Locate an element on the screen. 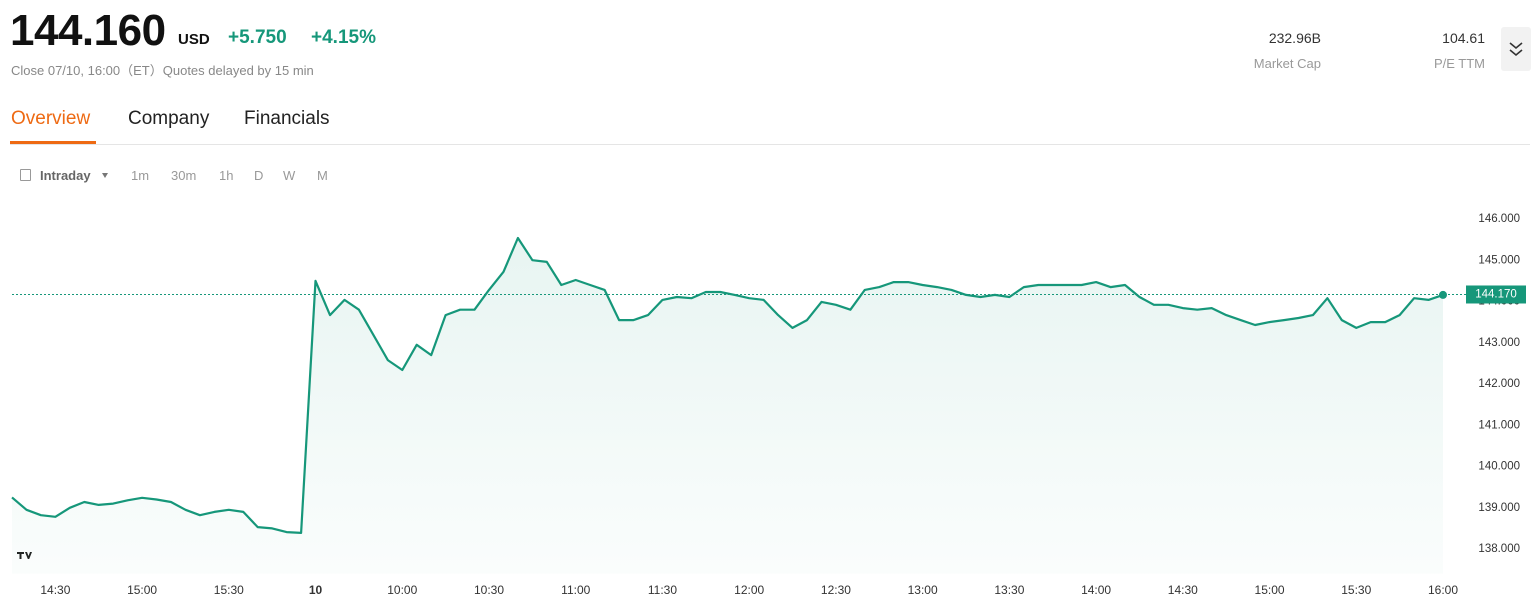 The image size is (1534, 615). period-button: 30m is located at coordinates (184, 175).